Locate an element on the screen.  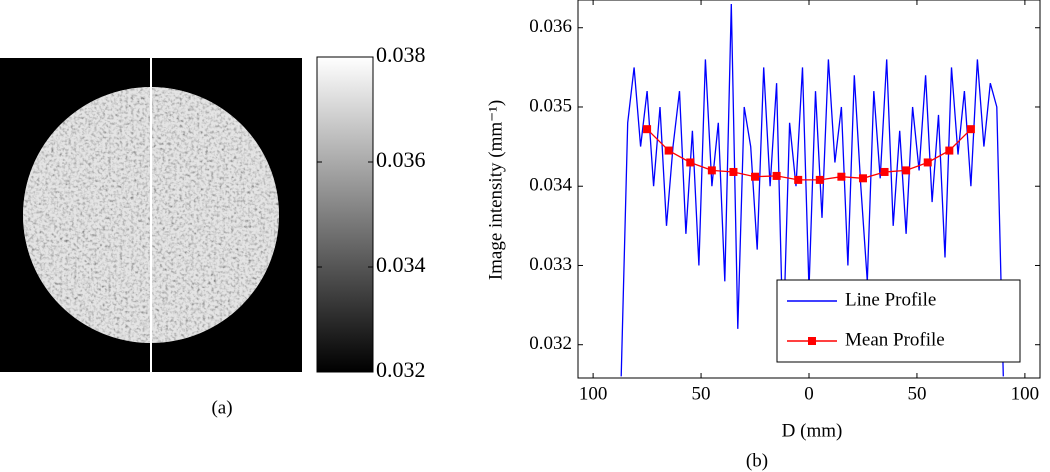
legend-label: Line Profile is located at coordinates (890, 299).